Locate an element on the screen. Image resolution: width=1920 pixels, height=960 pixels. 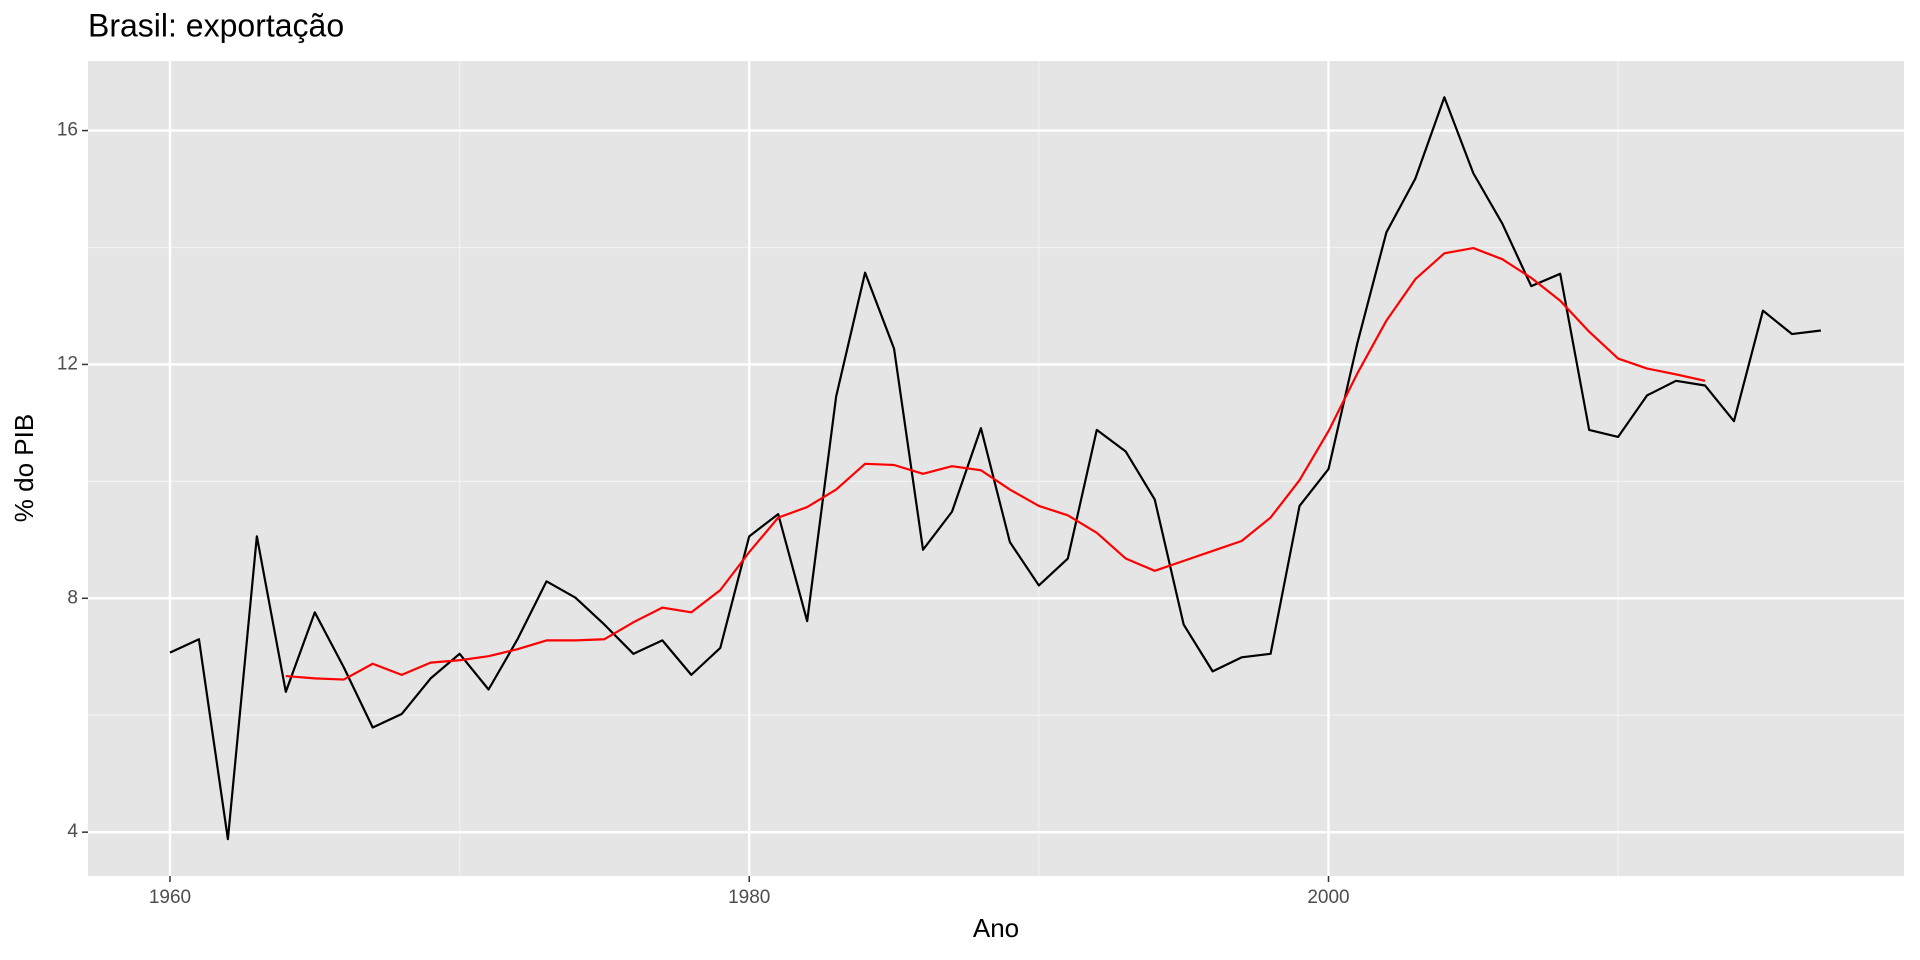
y-tick-label: 16 is located at coordinates (67, 130).